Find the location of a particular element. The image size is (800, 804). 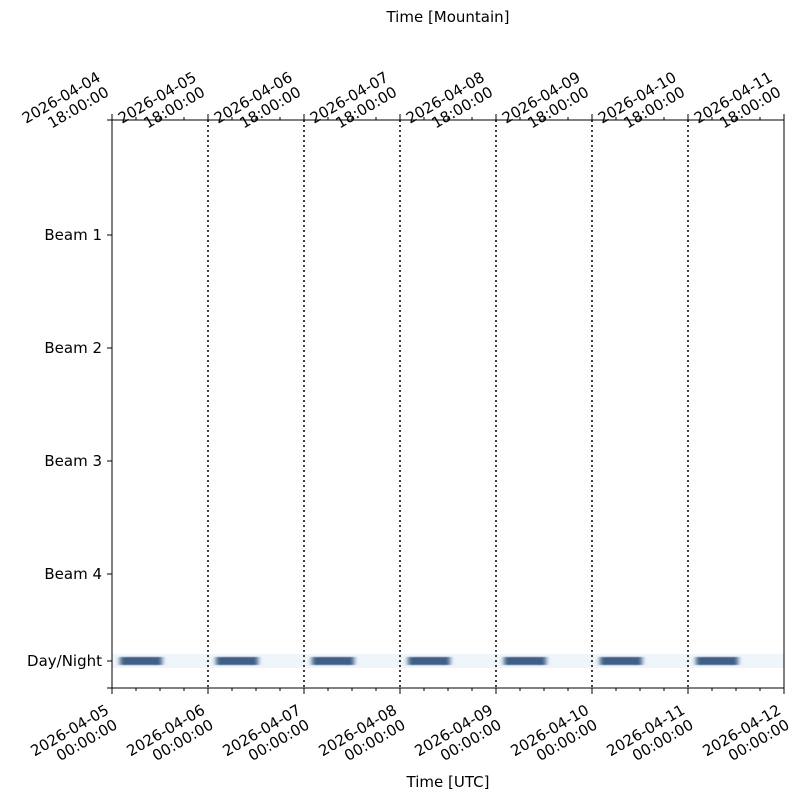

x2-tick-label: 2026-04-0418:00:00 is located at coordinates (65, 105).